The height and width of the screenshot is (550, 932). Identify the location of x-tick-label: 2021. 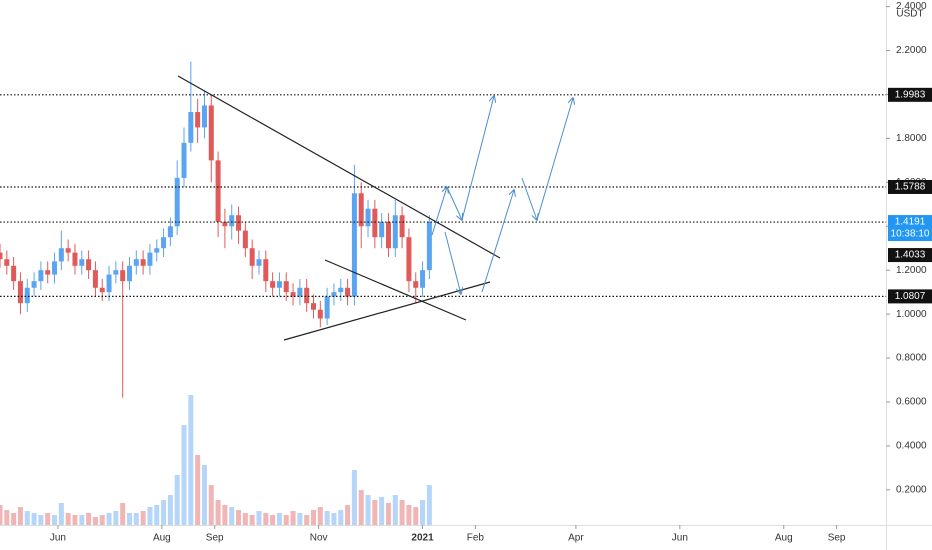
(422, 538).